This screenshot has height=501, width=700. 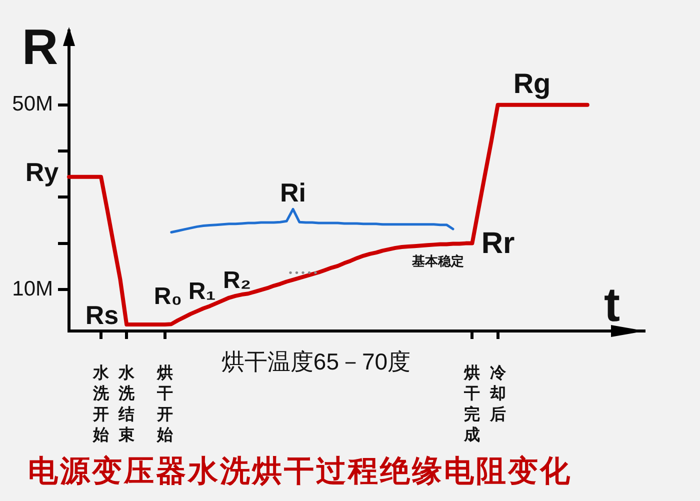 What do you see at coordinates (127, 404) in the screenshot?
I see `x-tick-label: 水洗结束` at bounding box center [127, 404].